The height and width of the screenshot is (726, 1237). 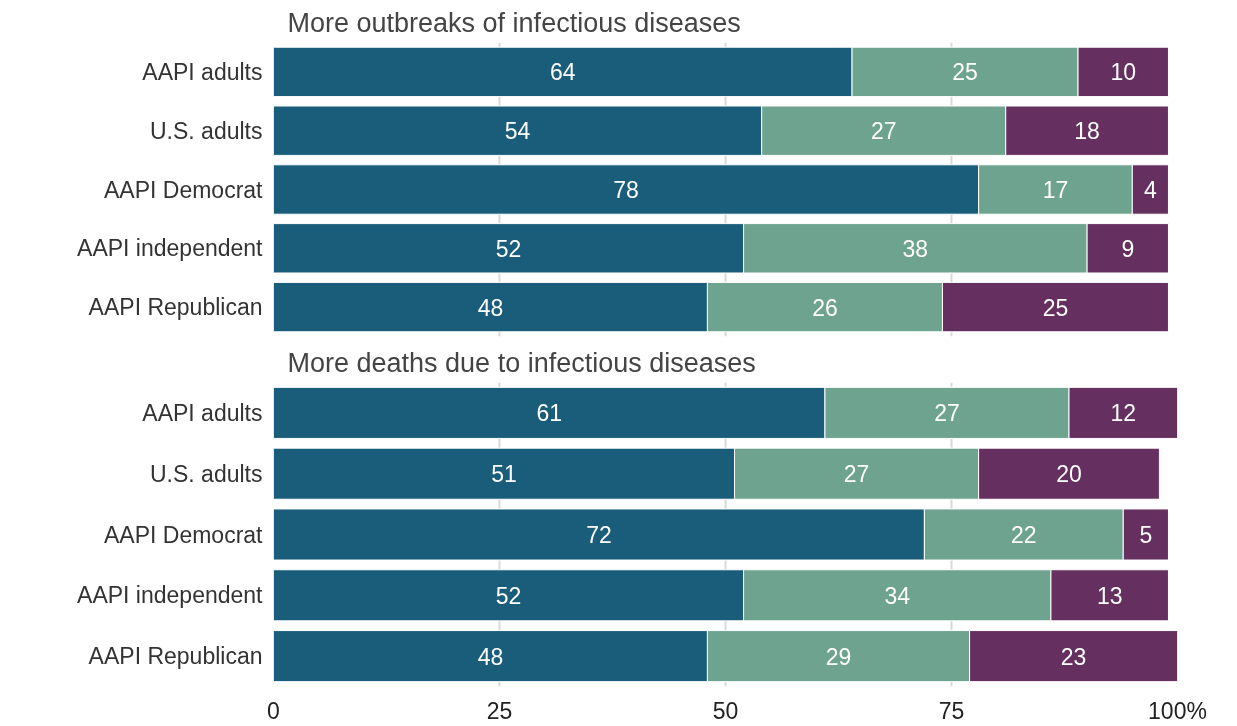 I want to click on data-label: 20, so click(x=1069, y=474).